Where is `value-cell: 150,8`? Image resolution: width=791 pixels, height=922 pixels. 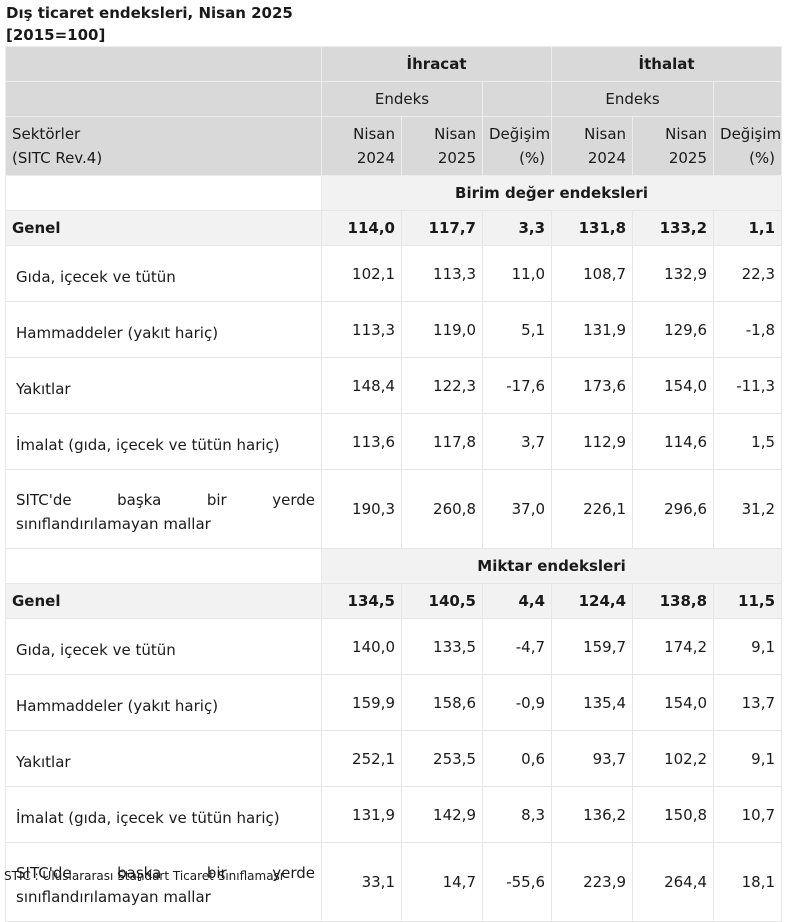 value-cell: 150,8 is located at coordinates (673, 814).